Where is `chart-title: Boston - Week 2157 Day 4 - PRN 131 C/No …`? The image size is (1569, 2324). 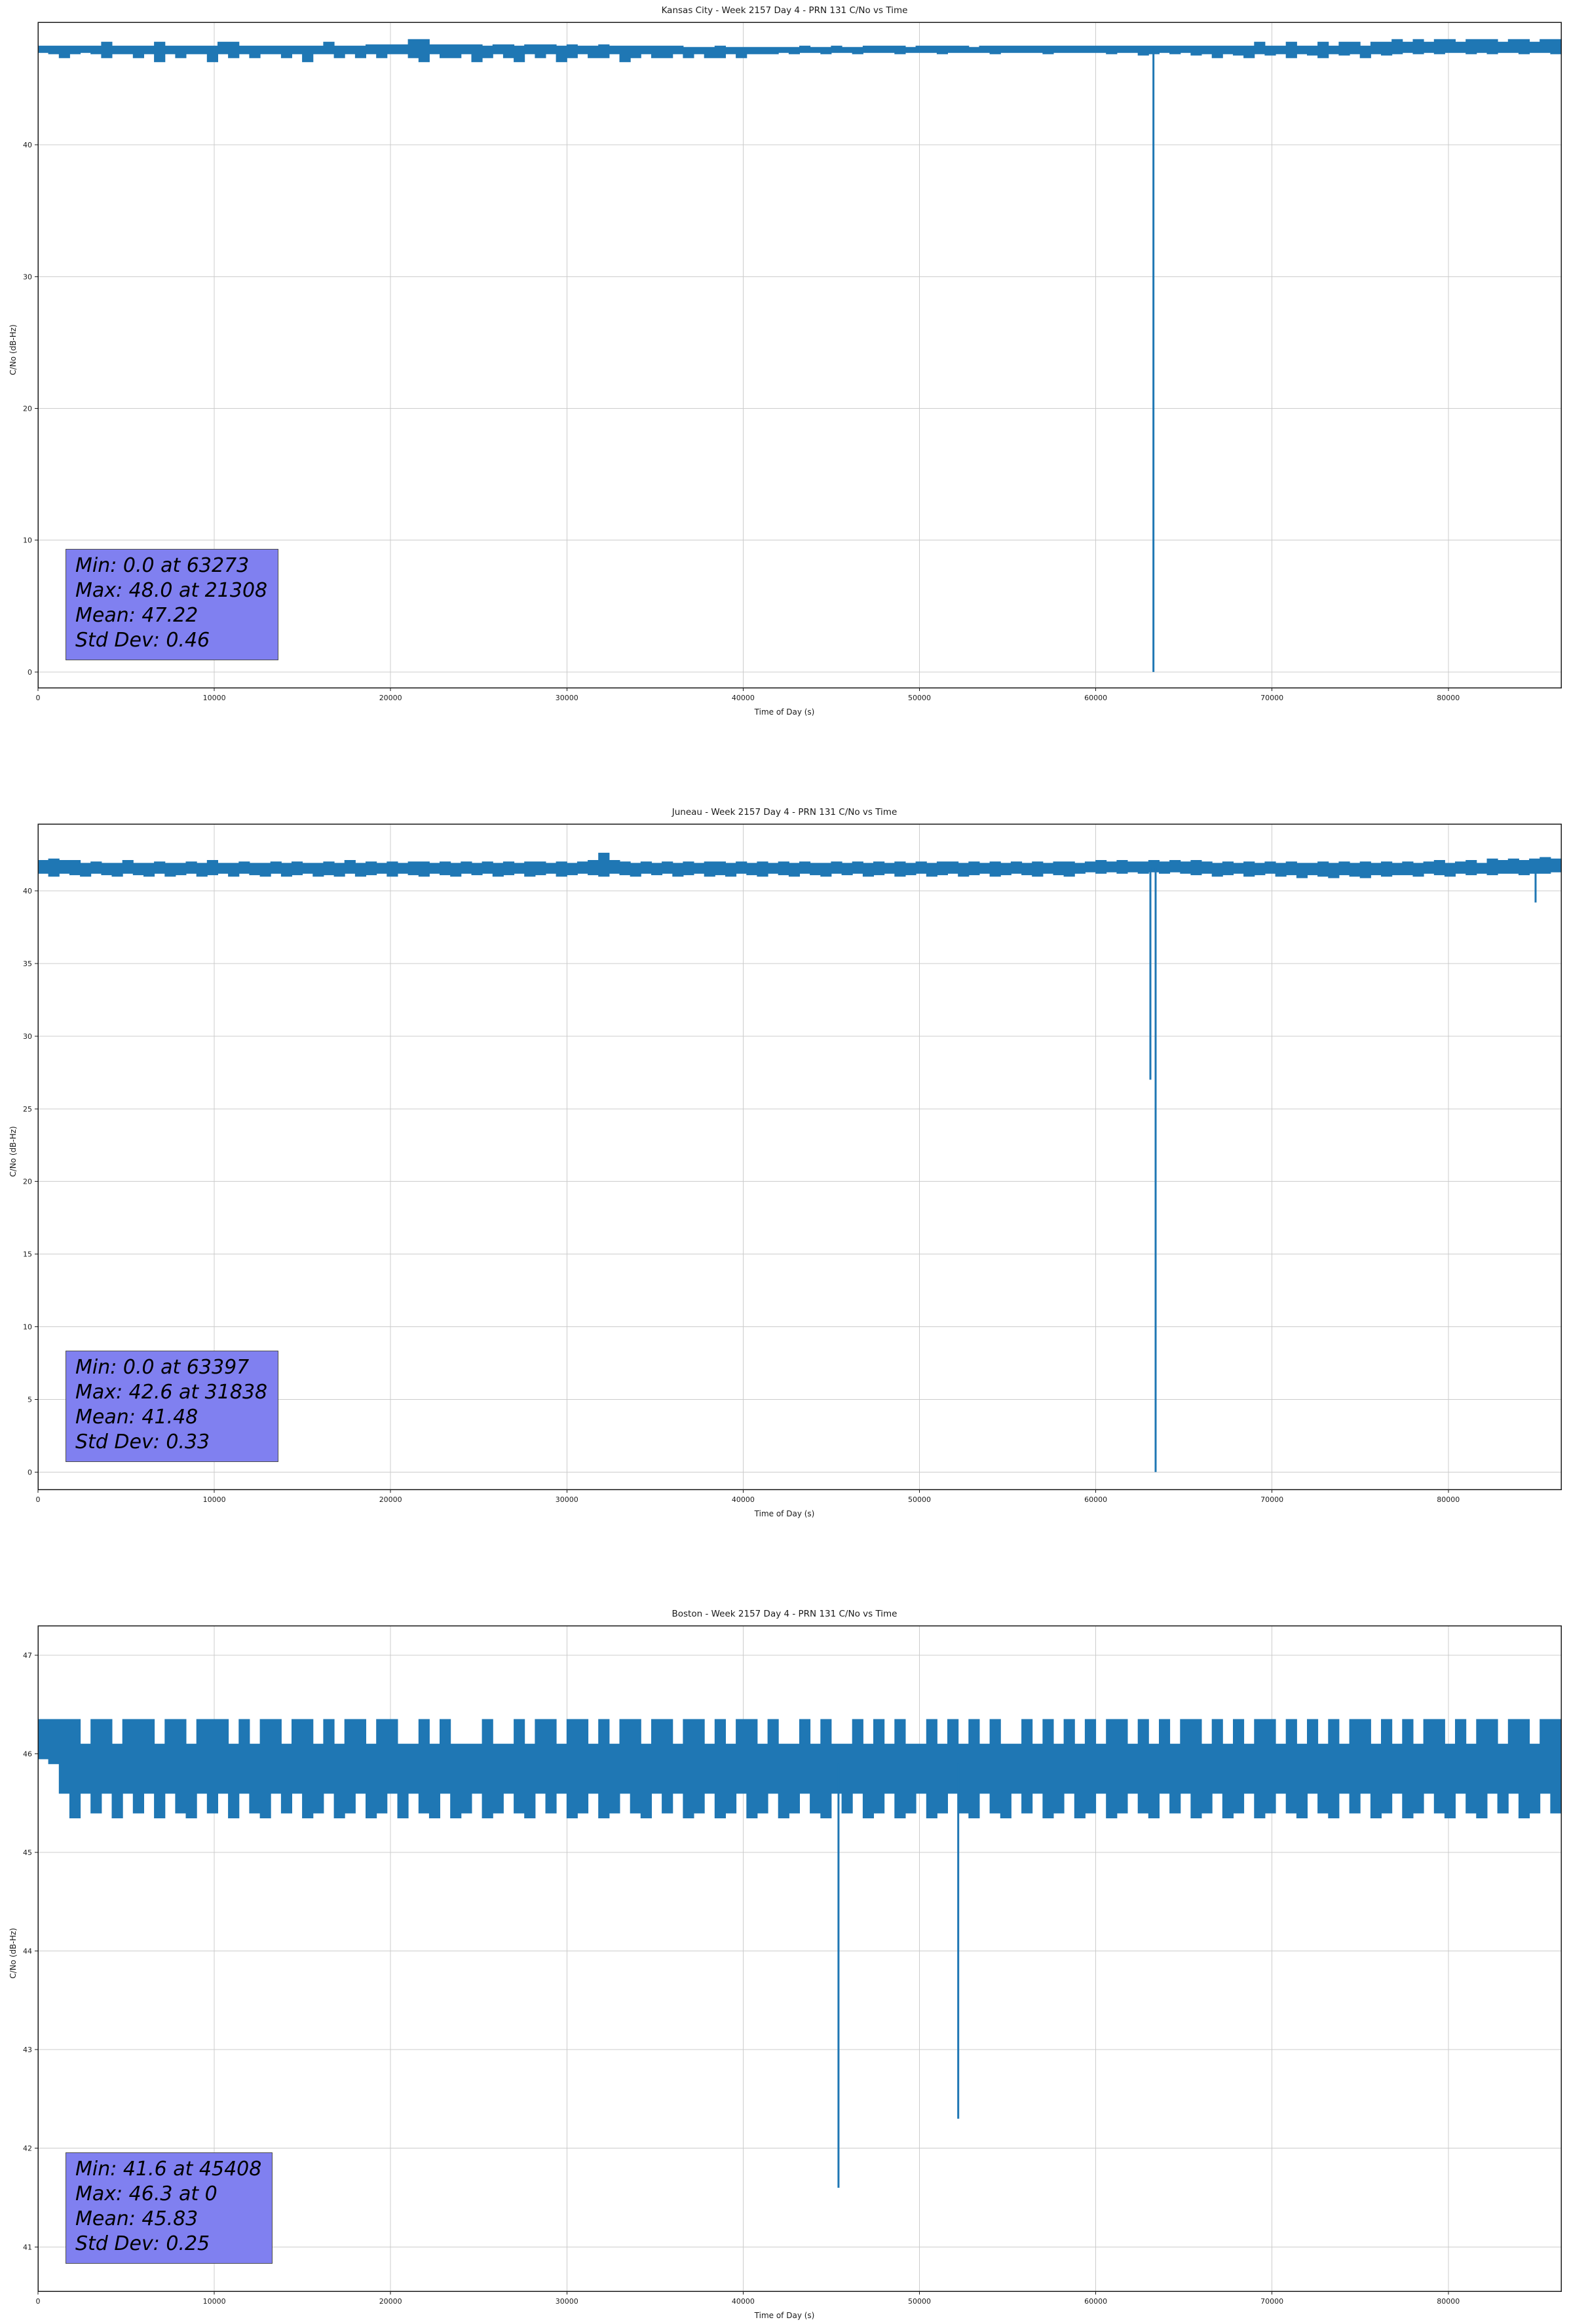
chart-title: Boston - Week 2157 Day 4 - PRN 131 C/No … is located at coordinates (784, 1614).